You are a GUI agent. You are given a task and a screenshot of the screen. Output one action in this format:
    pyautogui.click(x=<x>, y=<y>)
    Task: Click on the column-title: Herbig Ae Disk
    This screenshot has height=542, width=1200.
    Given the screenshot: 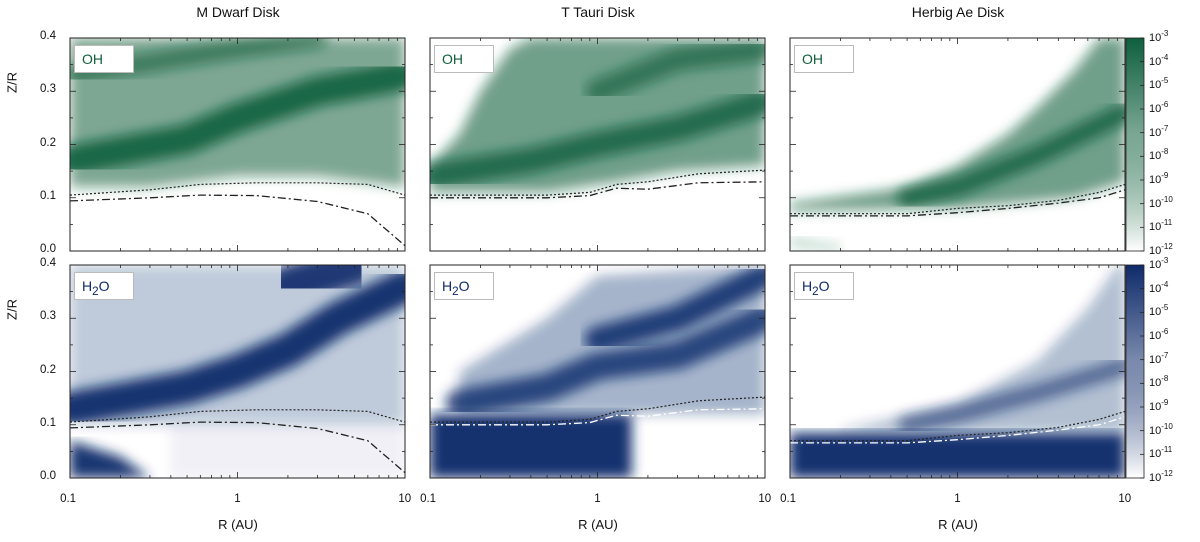 What is the action you would take?
    pyautogui.click(x=958, y=12)
    